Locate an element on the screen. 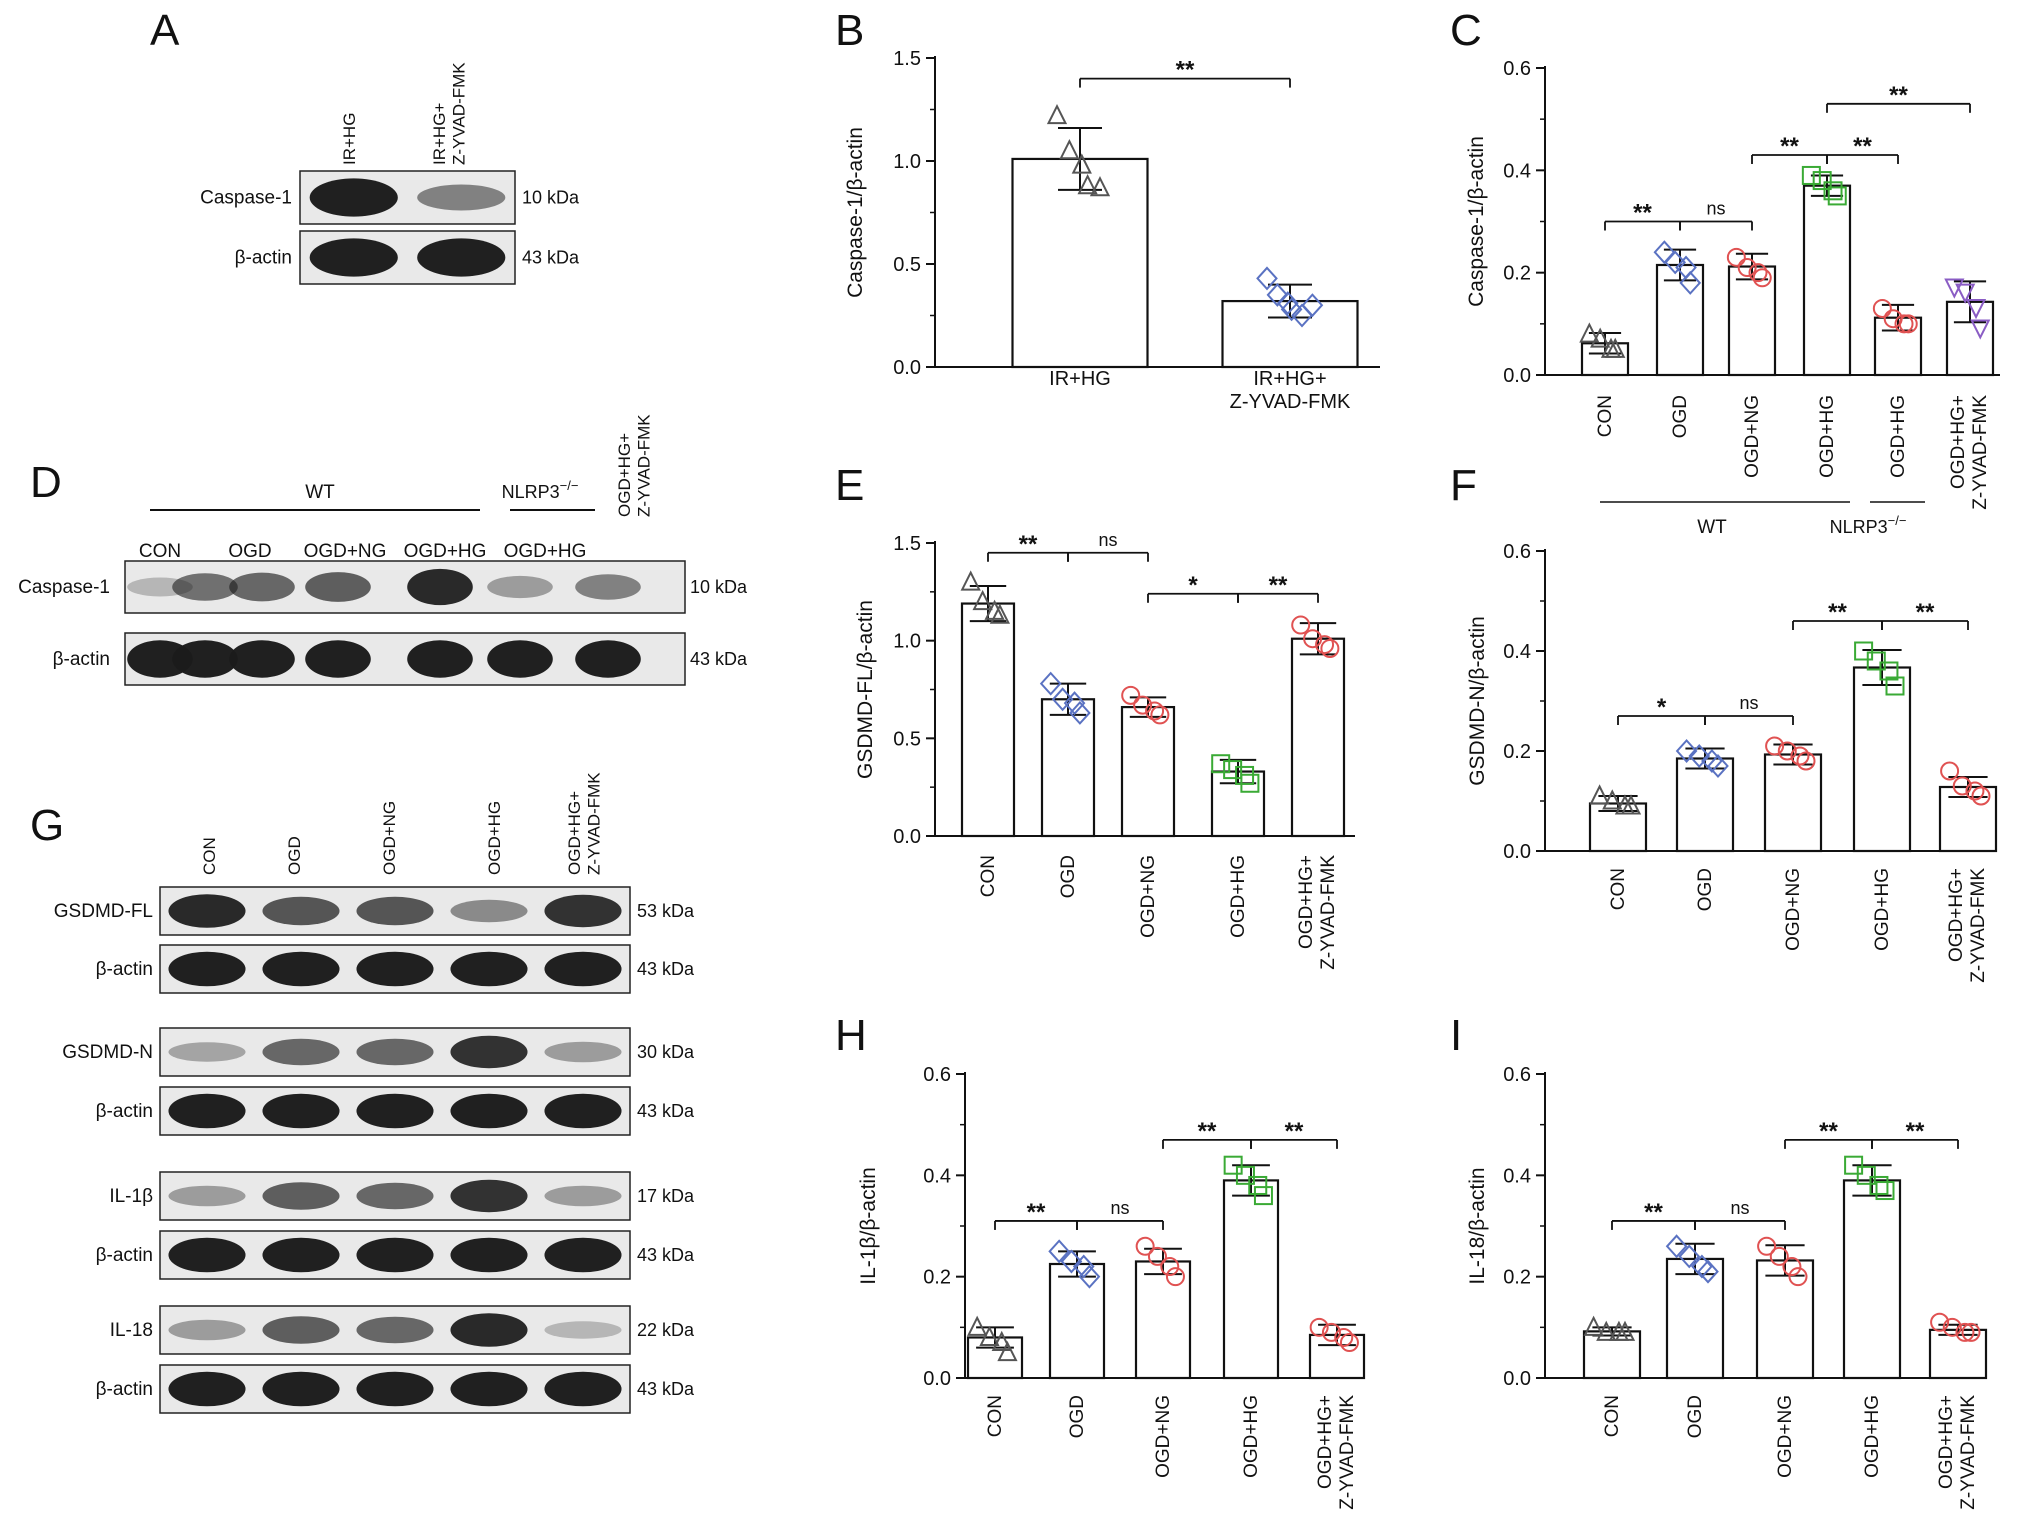 The height and width of the screenshot is (1523, 2032). y-axis-label: Caspase-1/β-actin is located at coordinates (1476, 221).